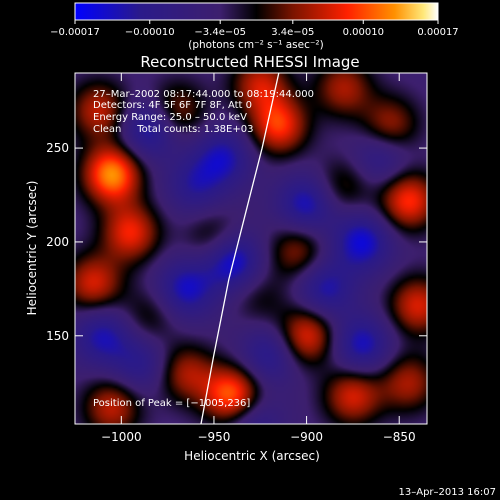  Describe the element at coordinates (363, 32) in the screenshot. I see `colorbar-tick-label: 0.00010` at that location.